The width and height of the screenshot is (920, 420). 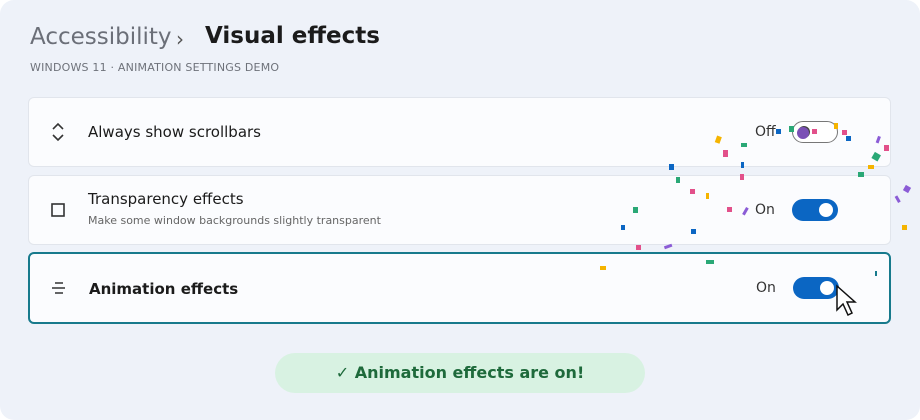 I want to click on transparency-icon, so click(x=58, y=210).